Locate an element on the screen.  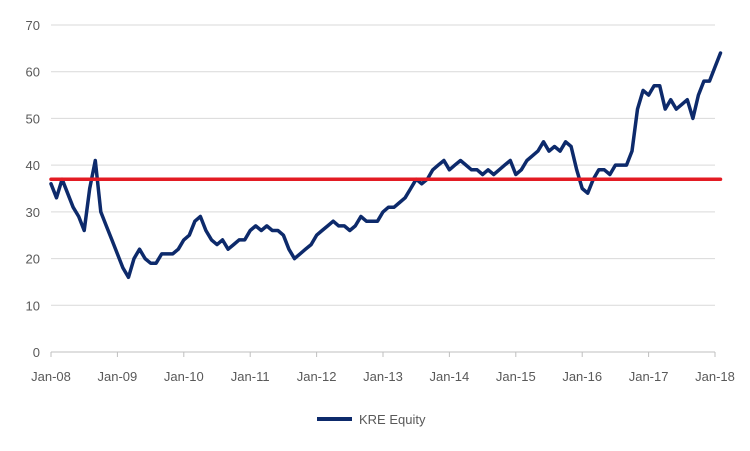
x-tick-label: Jan-17 is located at coordinates (649, 376).